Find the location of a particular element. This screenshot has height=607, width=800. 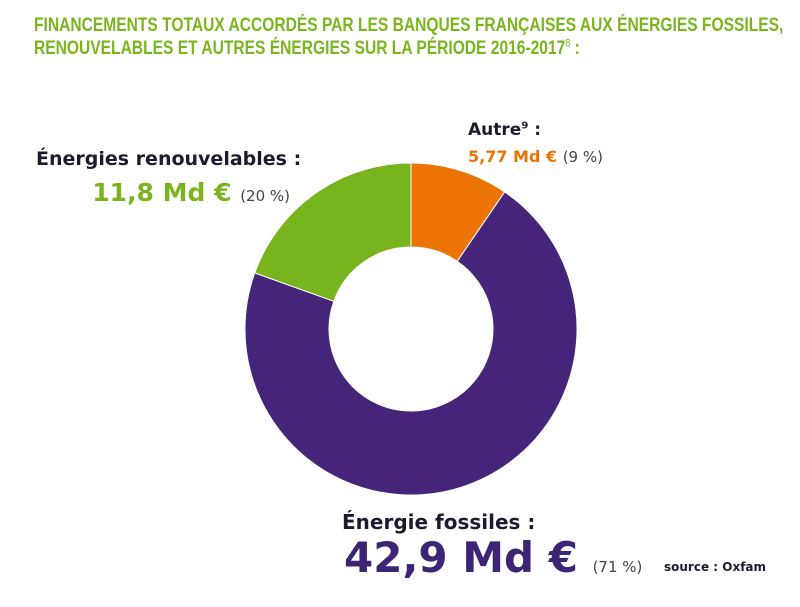

other-value-group: 5,77 Md € (9 %) is located at coordinates (535, 156).